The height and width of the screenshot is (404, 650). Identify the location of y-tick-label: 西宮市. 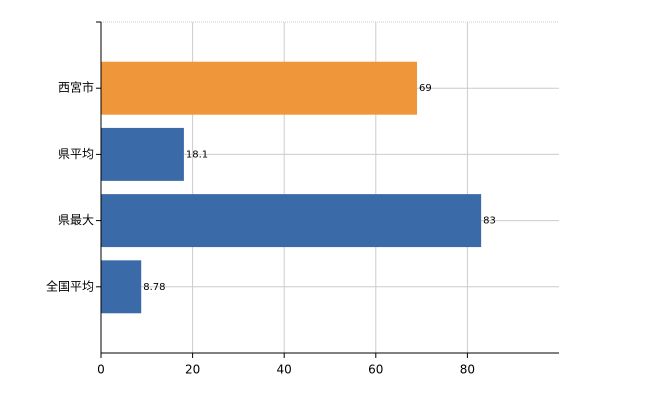
(76, 87).